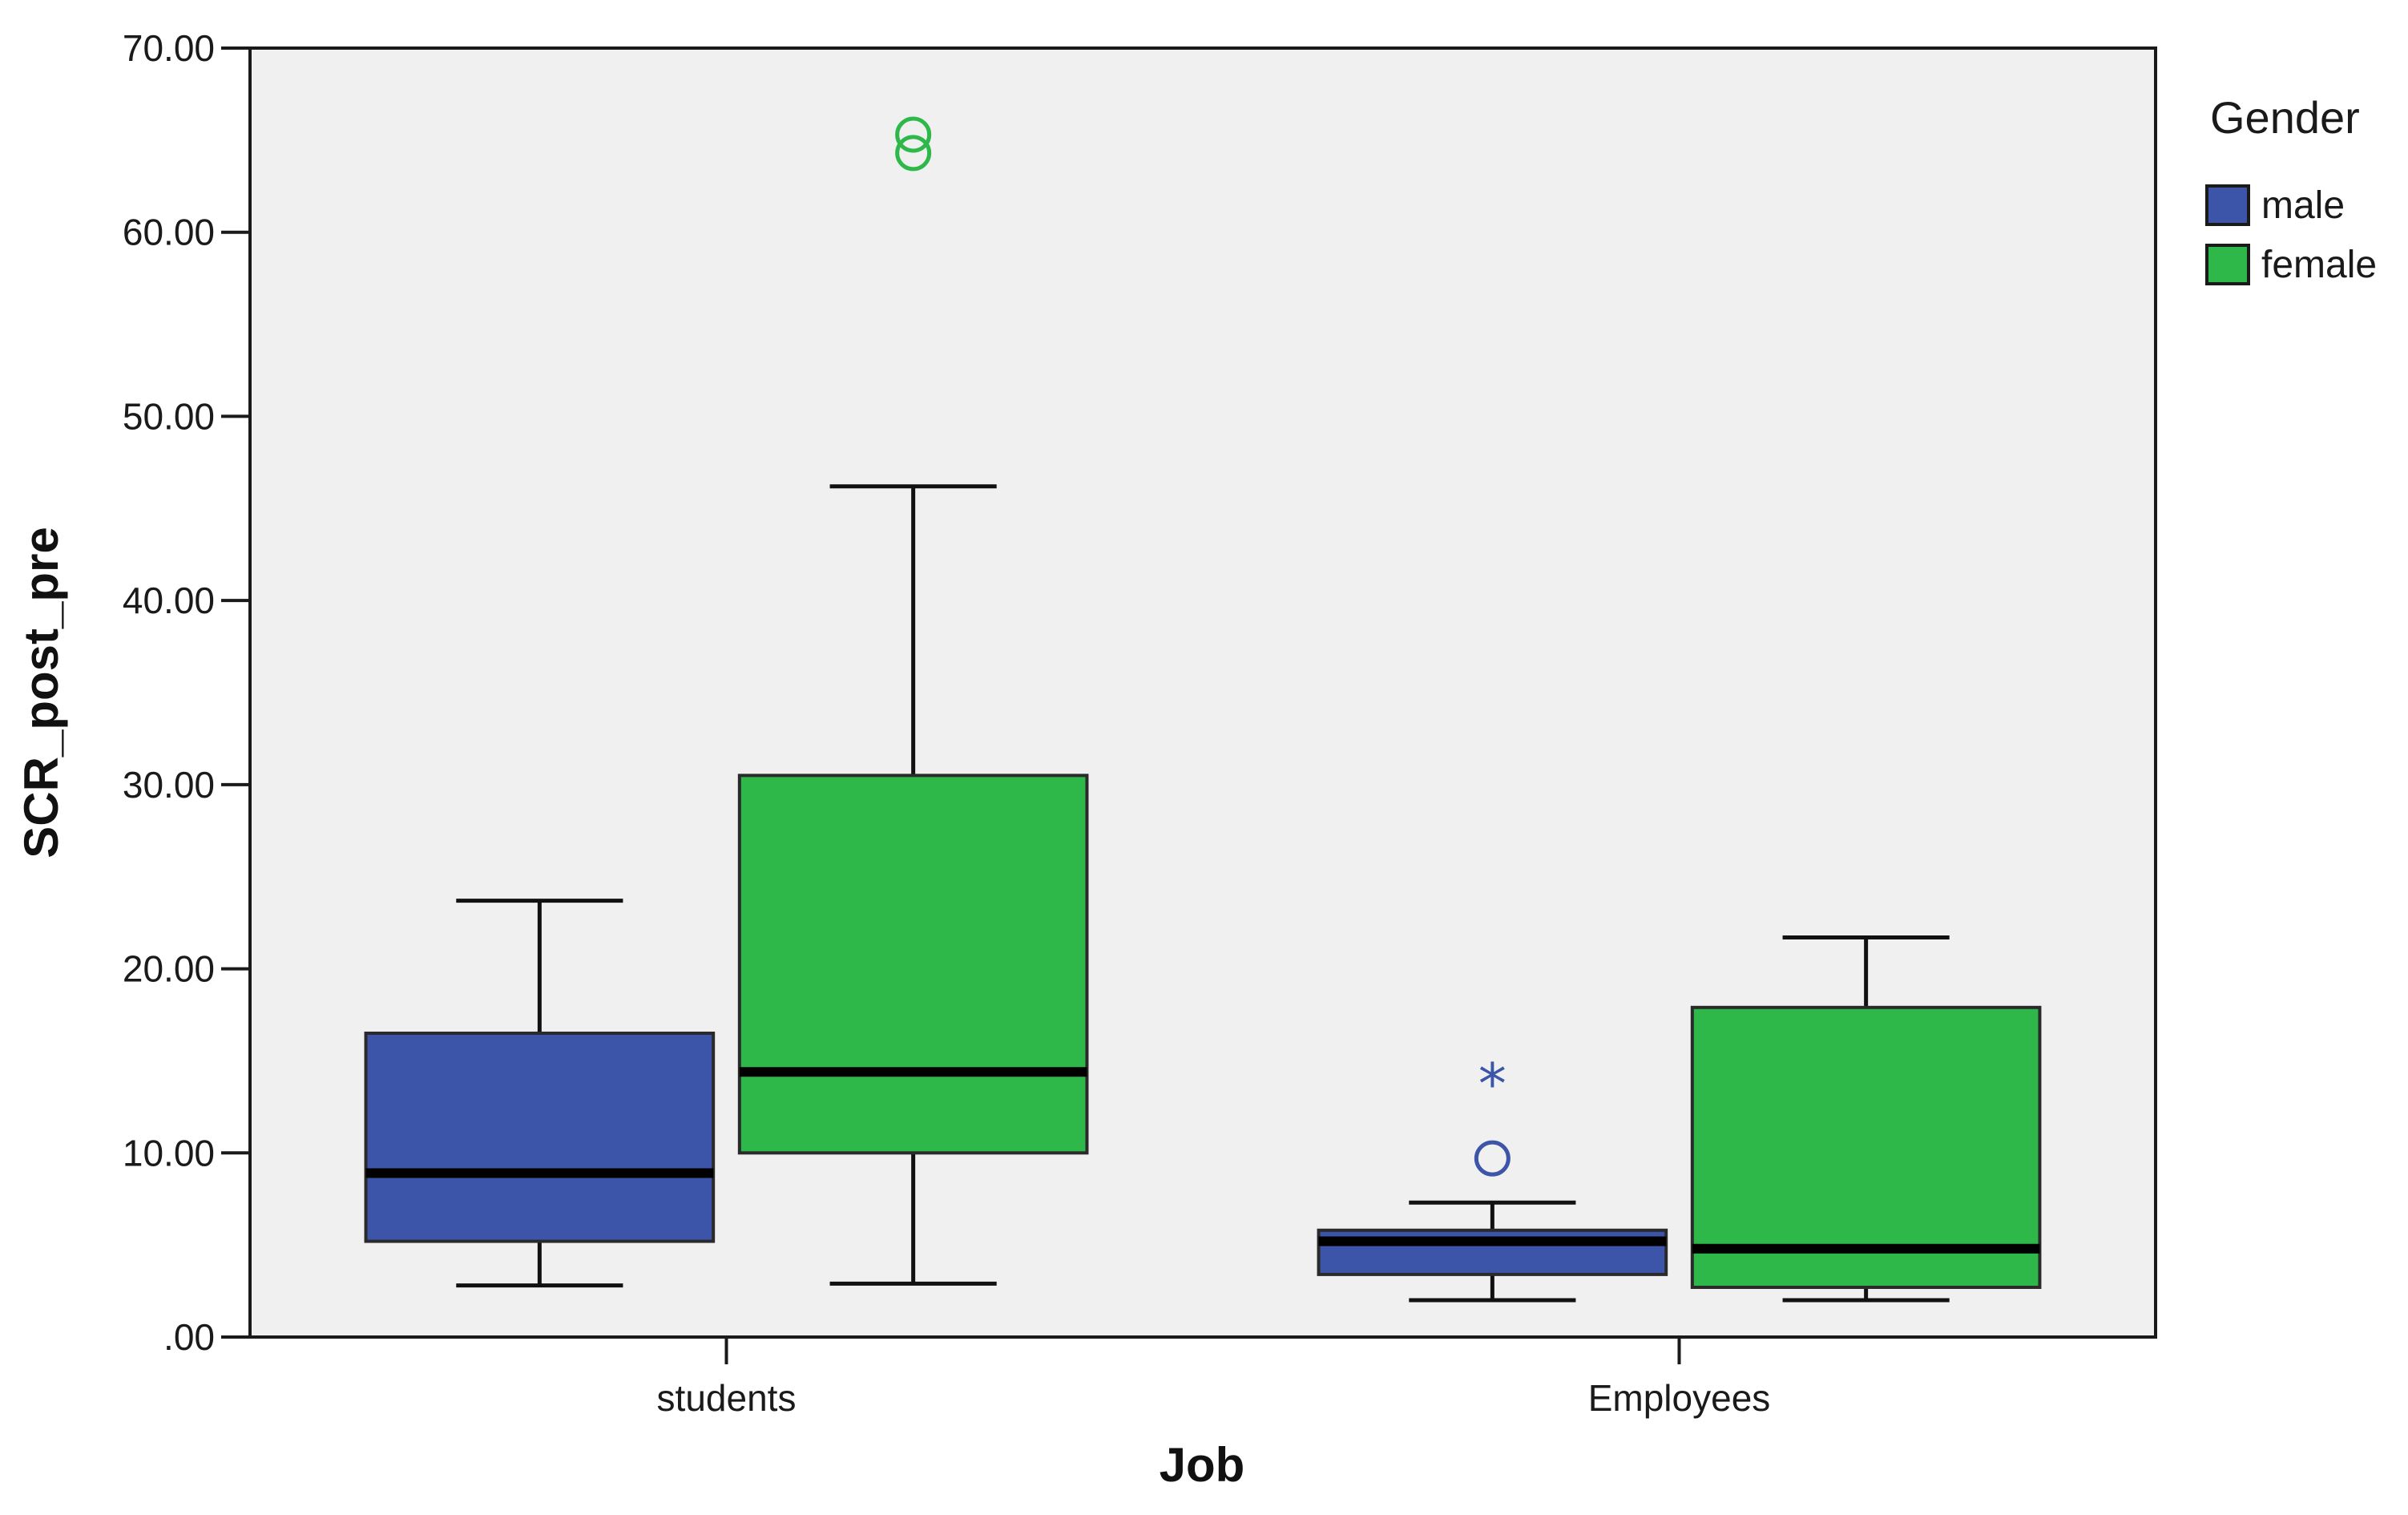 This screenshot has width=2408, height=1515. Describe the element at coordinates (169, 233) in the screenshot. I see `y-tick-label: 60.00` at that location.